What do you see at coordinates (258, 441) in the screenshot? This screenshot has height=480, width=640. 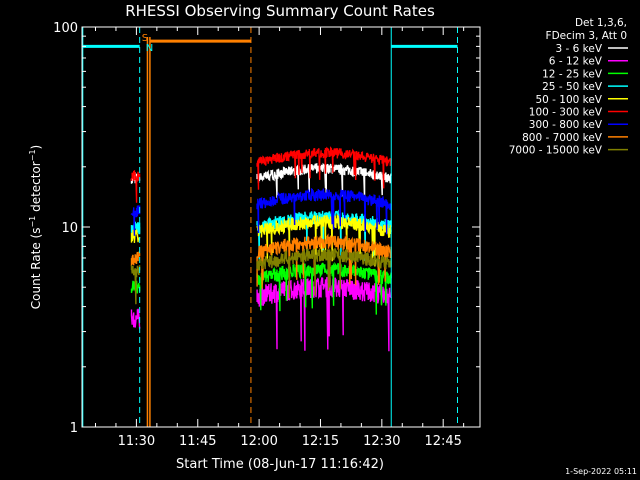 I see `x-tick-label: 12:00` at bounding box center [258, 441].